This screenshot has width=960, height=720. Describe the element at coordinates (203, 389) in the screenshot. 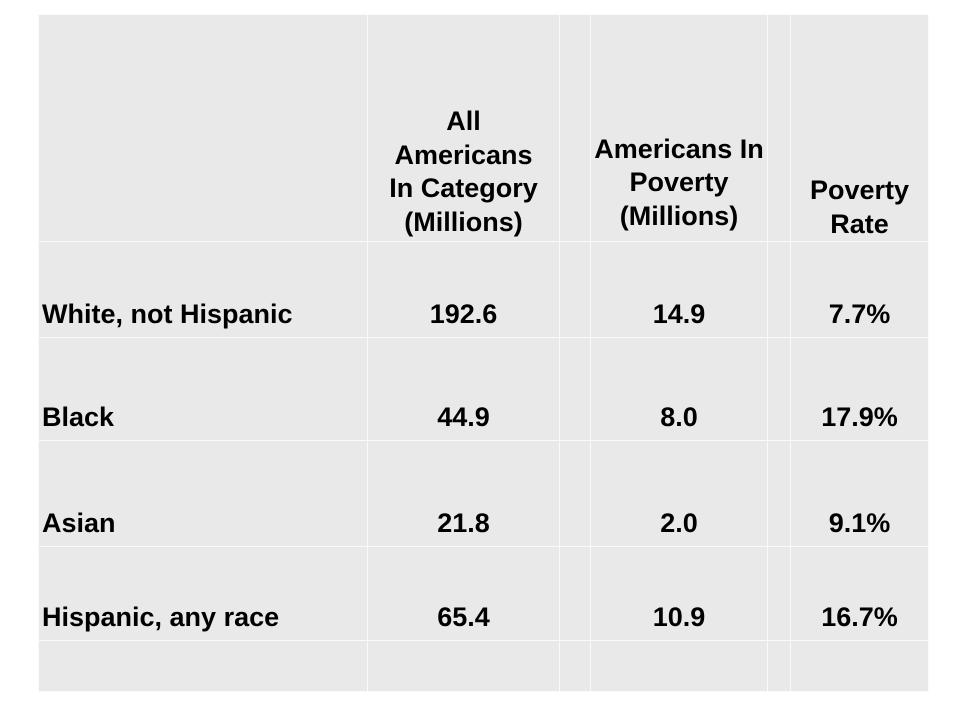

I see `row-category: Black` at that location.